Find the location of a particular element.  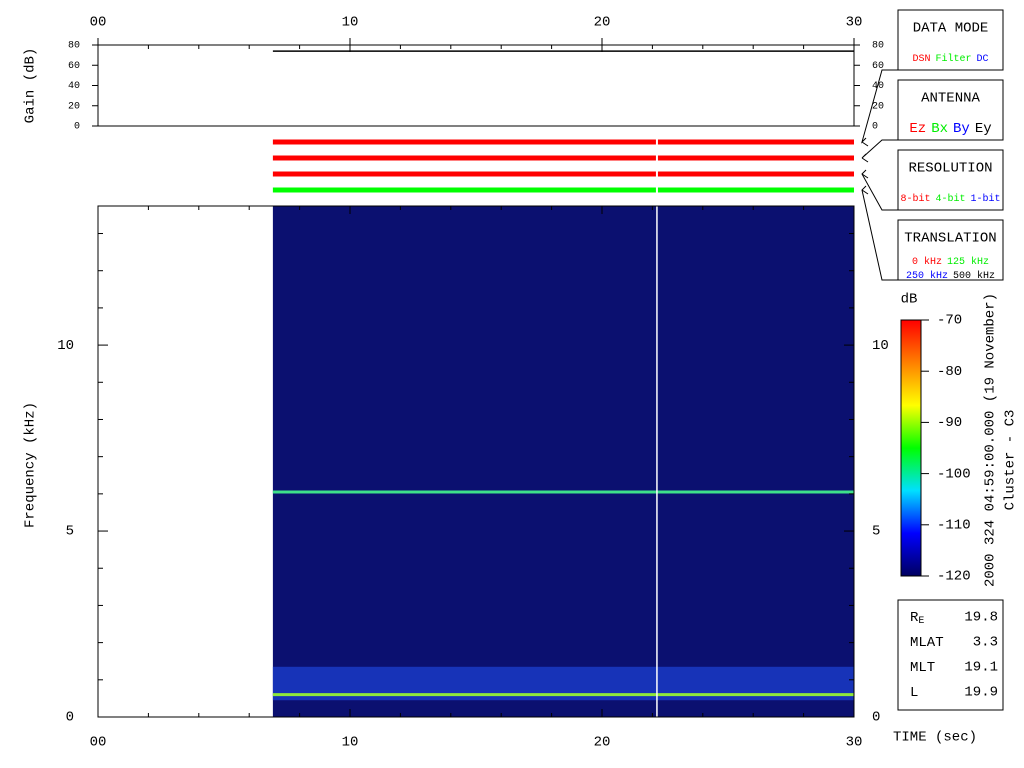

colorbar-tick-label: -70 is located at coordinates (949, 321).